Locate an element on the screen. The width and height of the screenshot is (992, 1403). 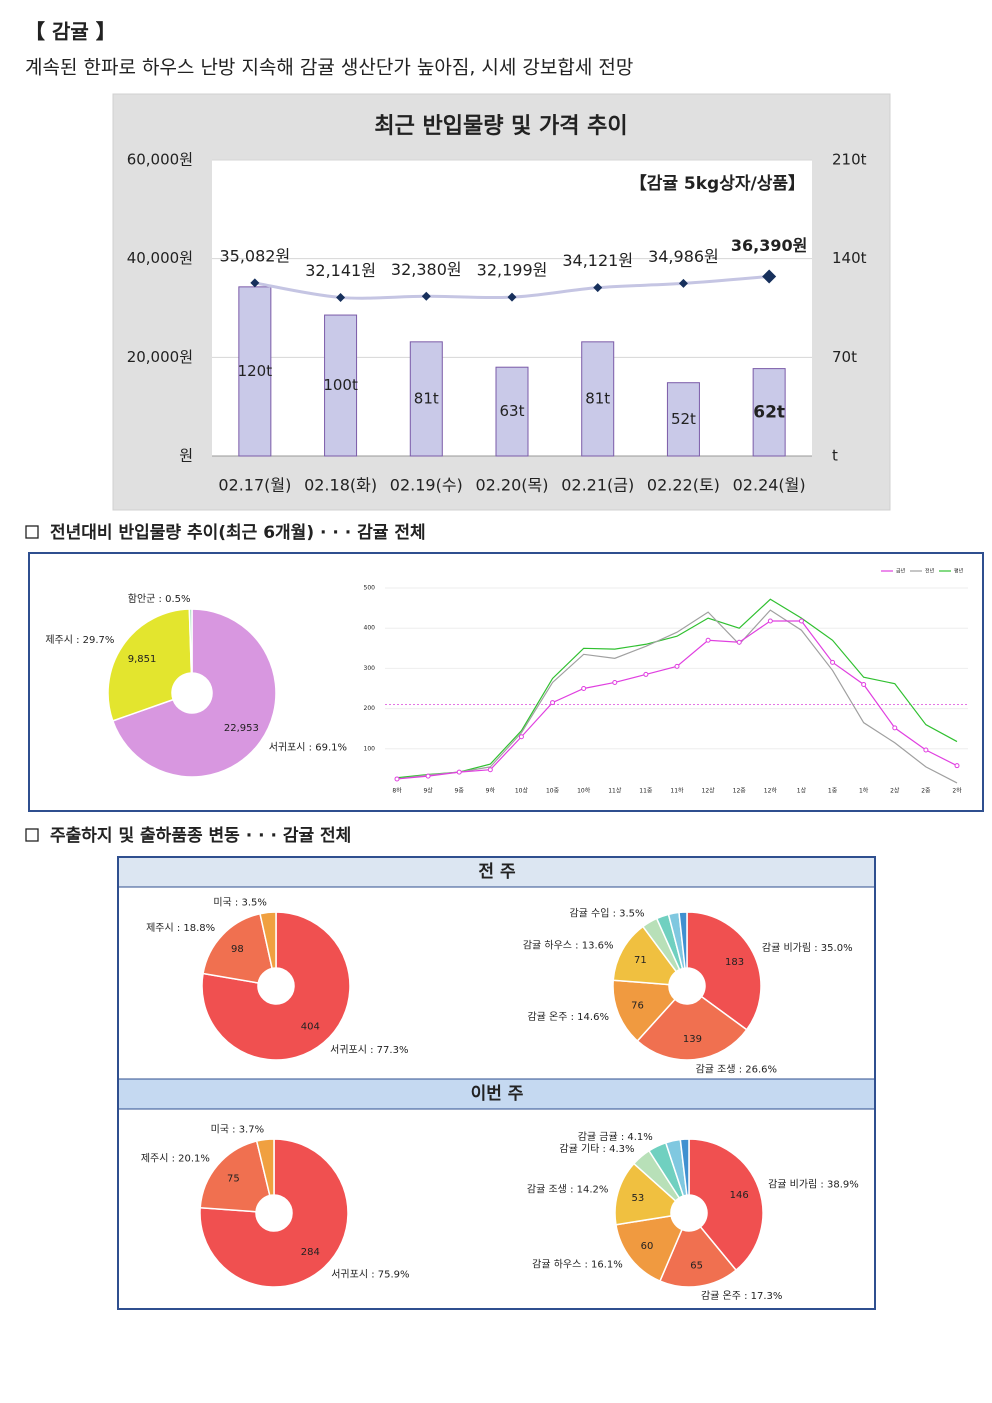
legend-label: 평년 is located at coordinates (959, 571).